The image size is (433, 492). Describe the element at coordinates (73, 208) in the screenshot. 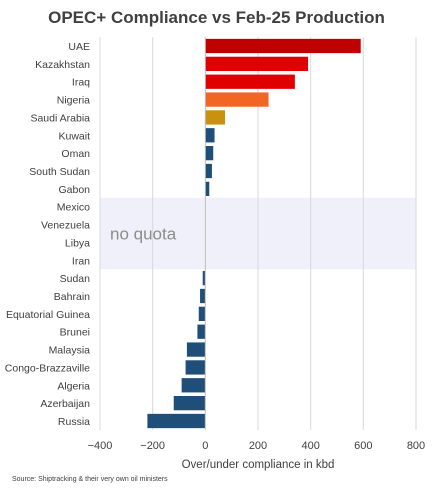

I see `category-label: Mexico` at that location.